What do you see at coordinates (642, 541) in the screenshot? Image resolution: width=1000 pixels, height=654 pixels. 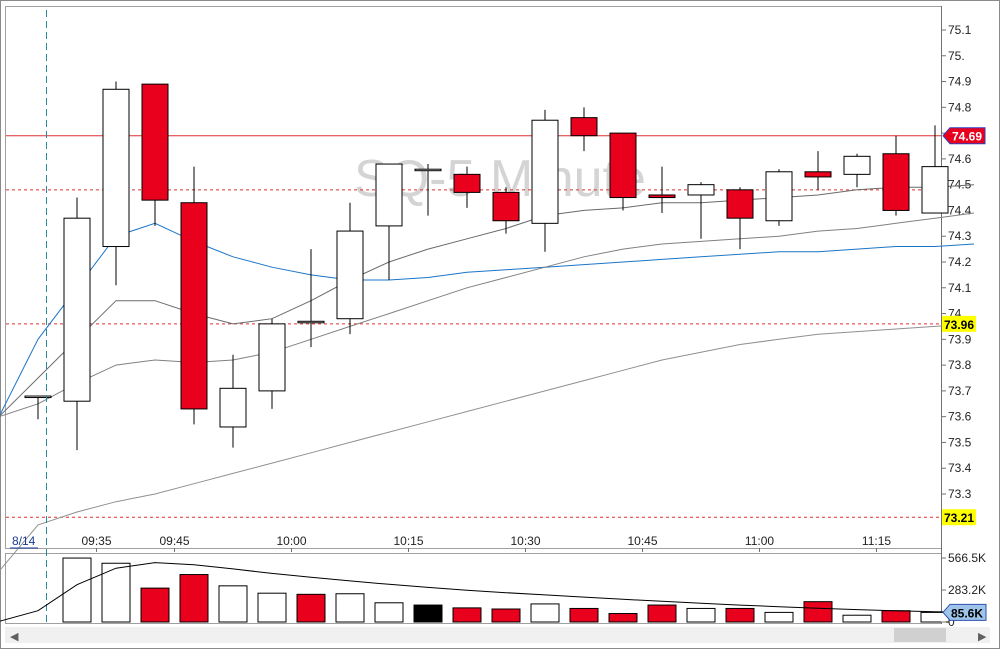 I see `time-tick-label: 10:45` at bounding box center [642, 541].